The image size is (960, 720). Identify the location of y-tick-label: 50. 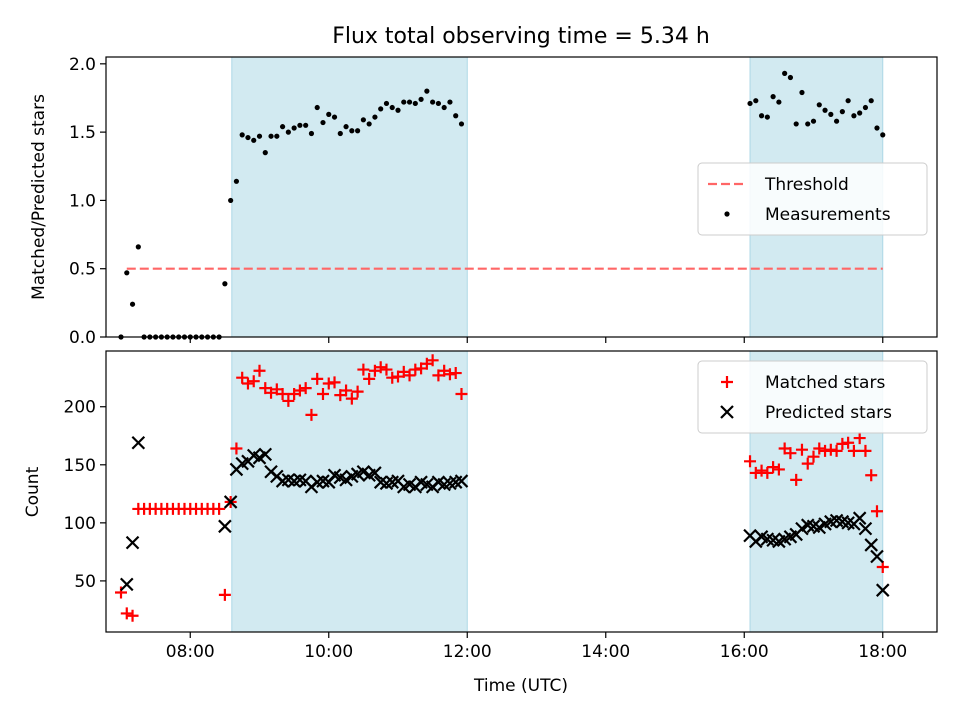
(85, 582).